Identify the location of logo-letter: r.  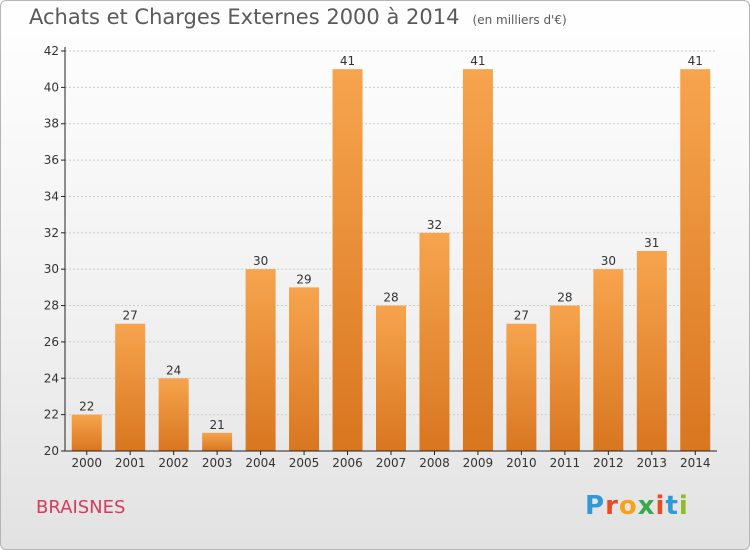
(612, 506).